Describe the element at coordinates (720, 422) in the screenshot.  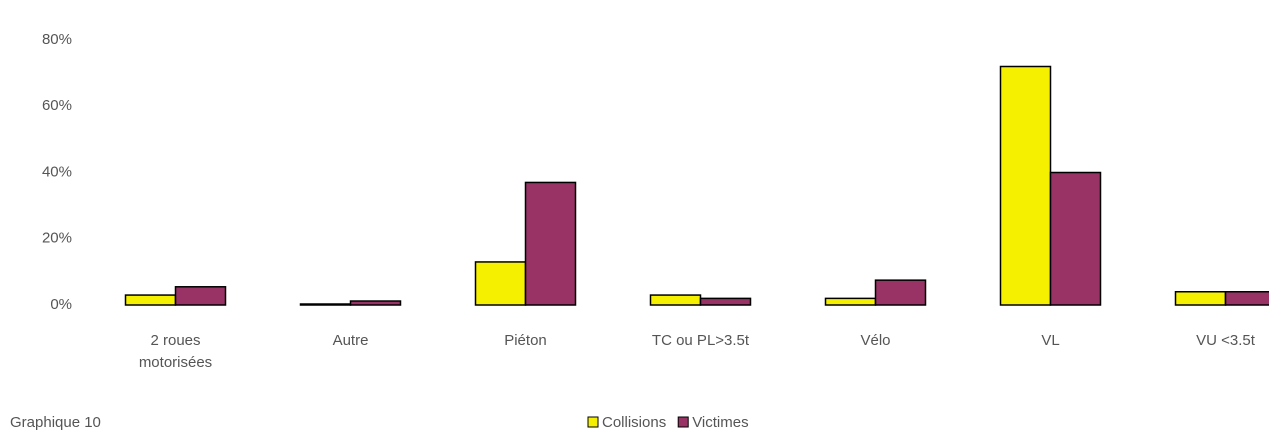
I see `legend-label: Victimes` at that location.